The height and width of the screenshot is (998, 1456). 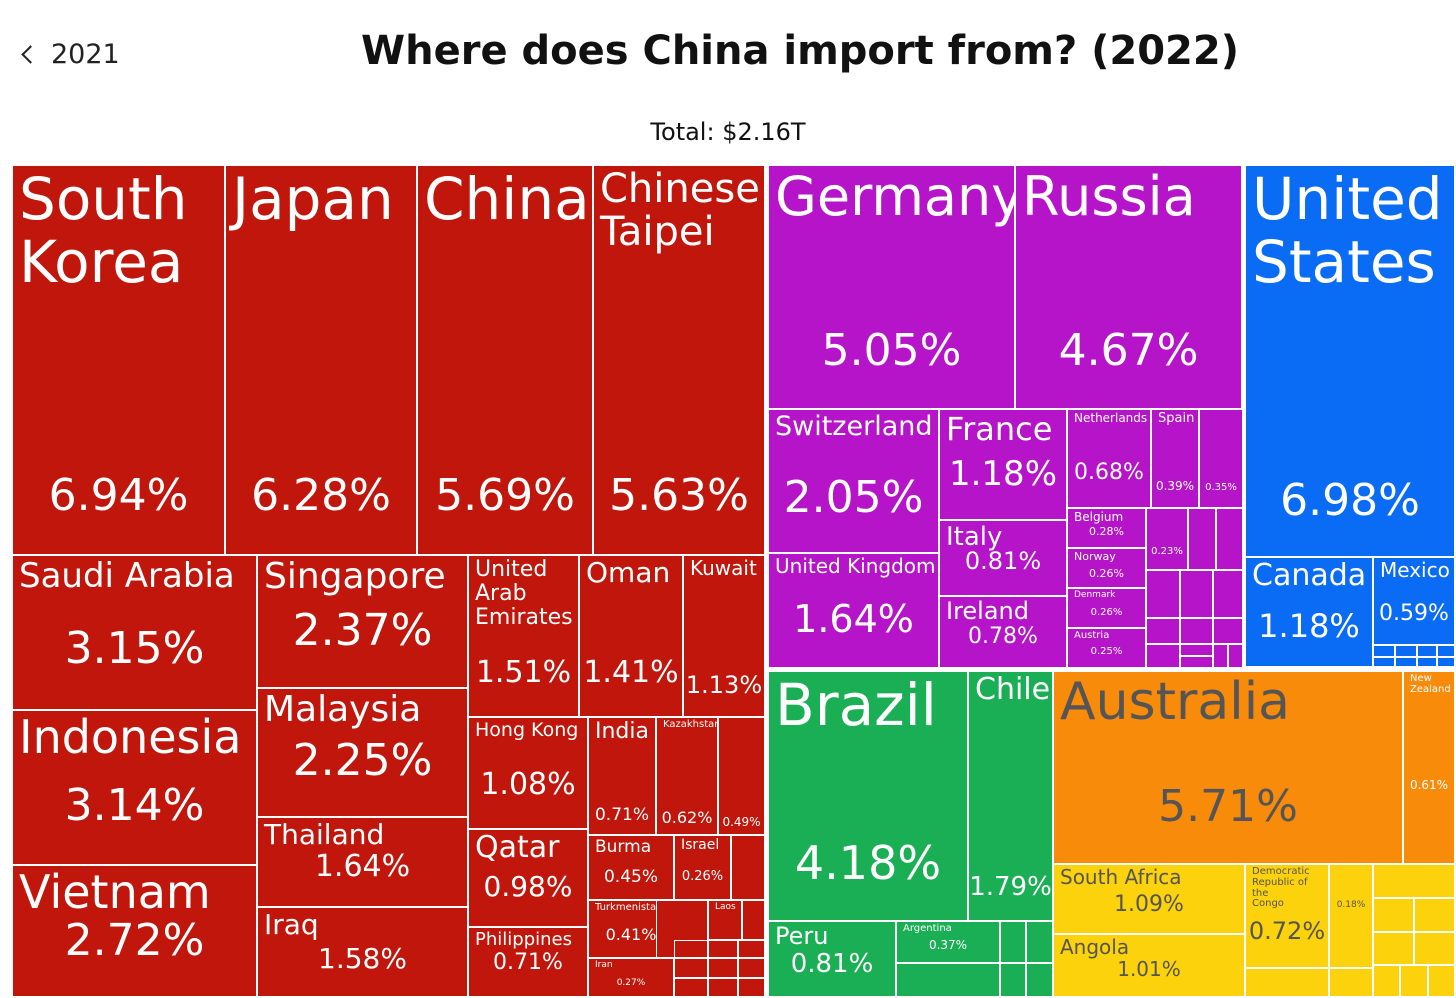 What do you see at coordinates (362, 952) in the screenshot?
I see `tile-iraq: Iraq 1.58%` at bounding box center [362, 952].